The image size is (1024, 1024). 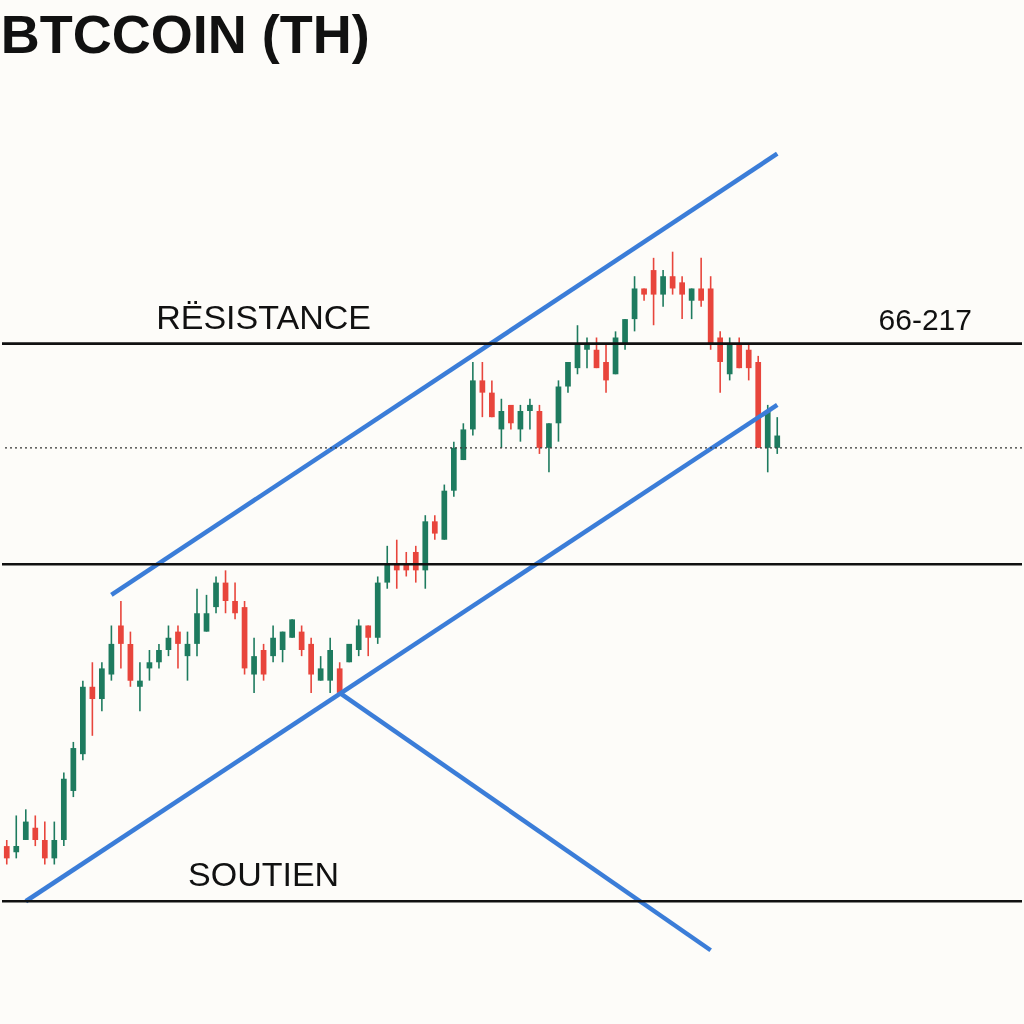 I want to click on ref-line-label: RËSISTANCE, so click(x=263, y=316).